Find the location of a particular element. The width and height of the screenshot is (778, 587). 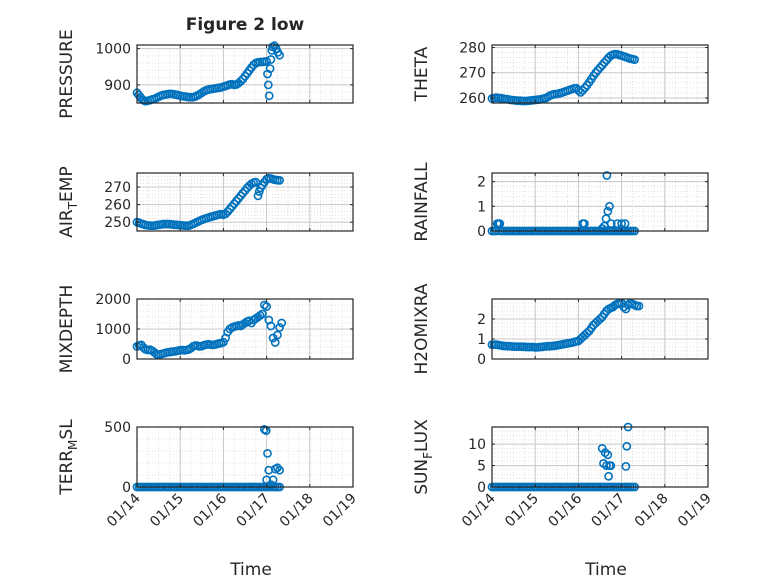

subplot-theta: 260 270 280 THETA is located at coordinates (560, 74).